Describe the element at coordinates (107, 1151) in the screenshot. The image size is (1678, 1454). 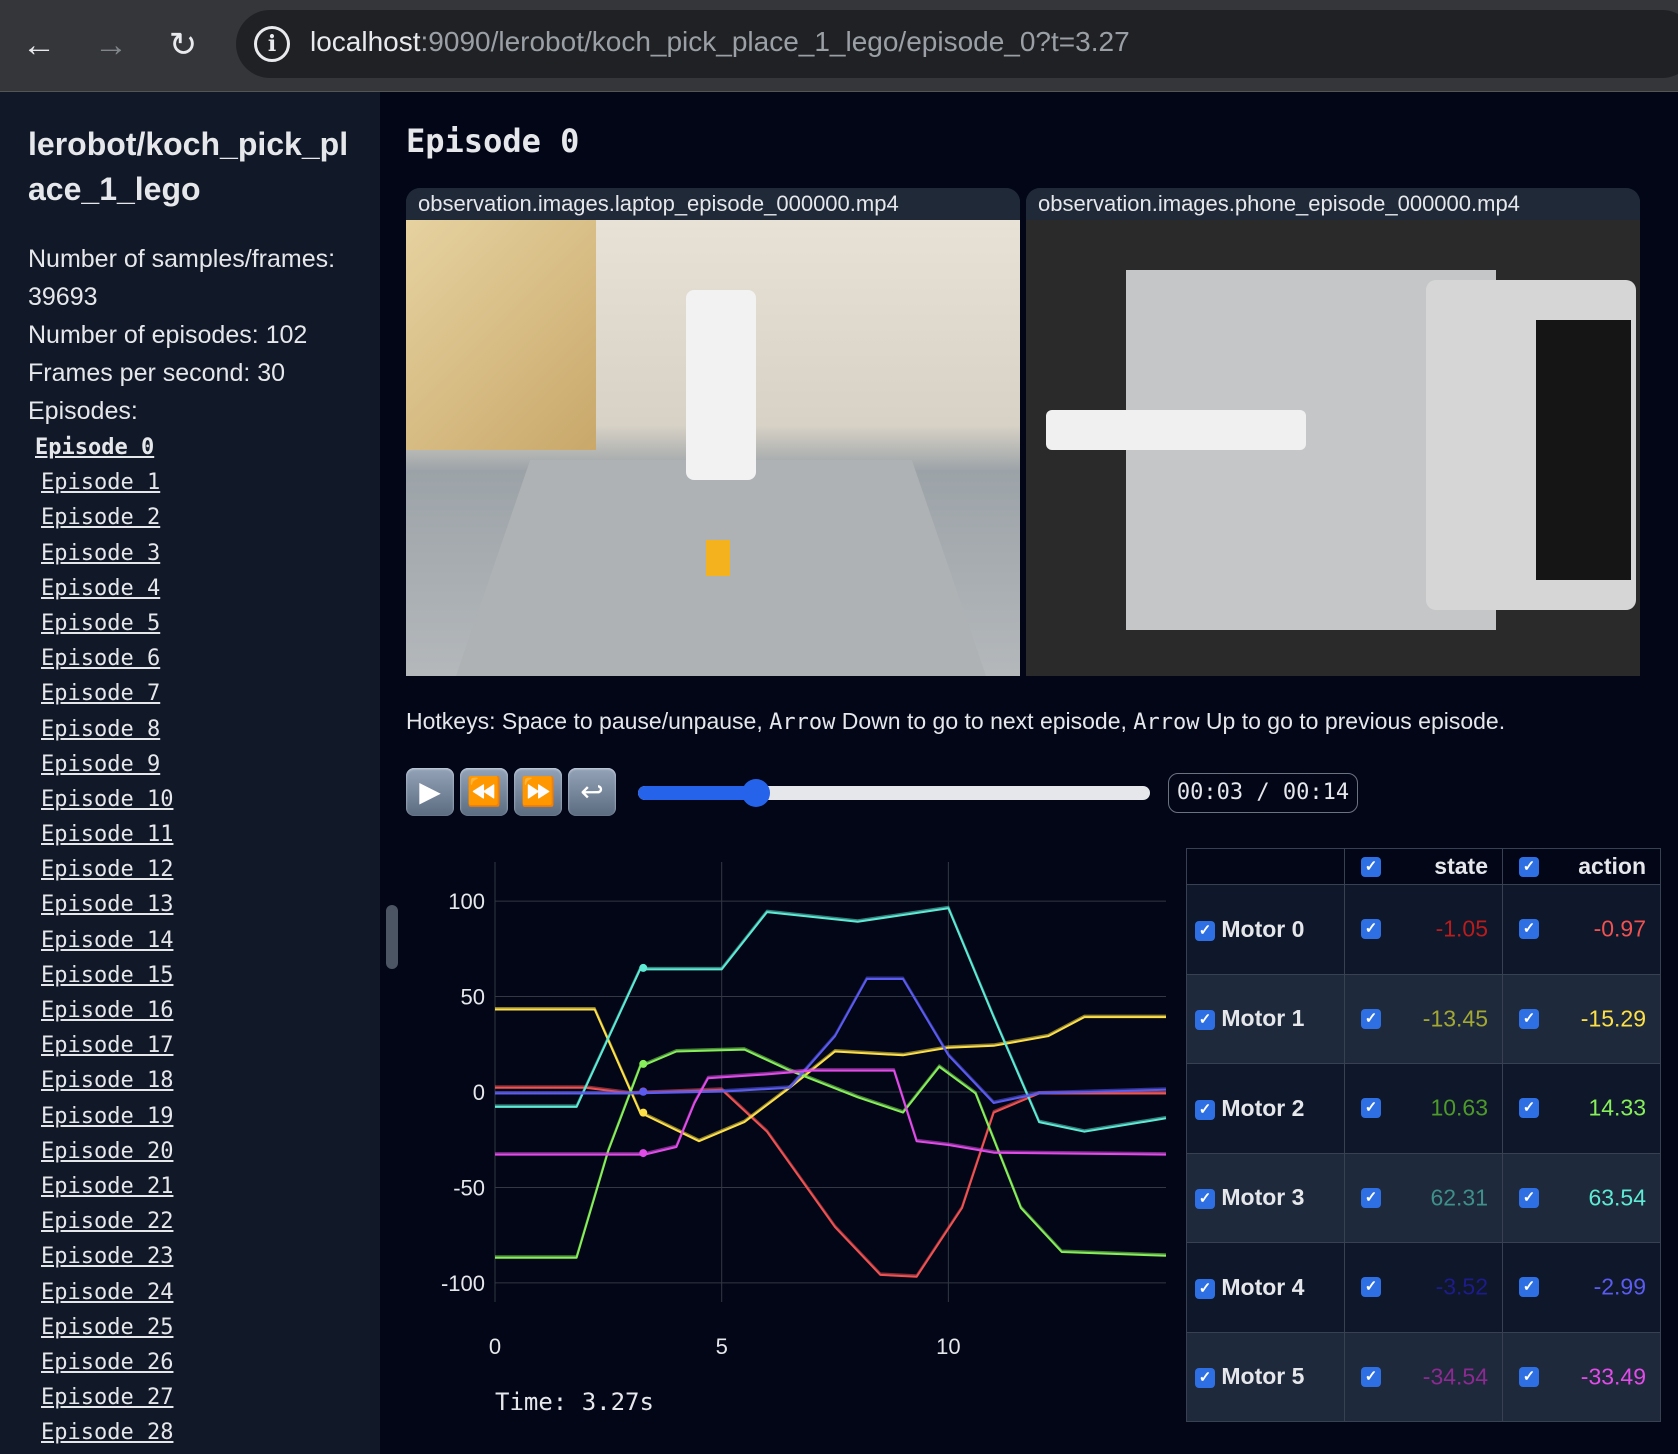
I see `sidebar-episode-link: Episode 20` at that location.